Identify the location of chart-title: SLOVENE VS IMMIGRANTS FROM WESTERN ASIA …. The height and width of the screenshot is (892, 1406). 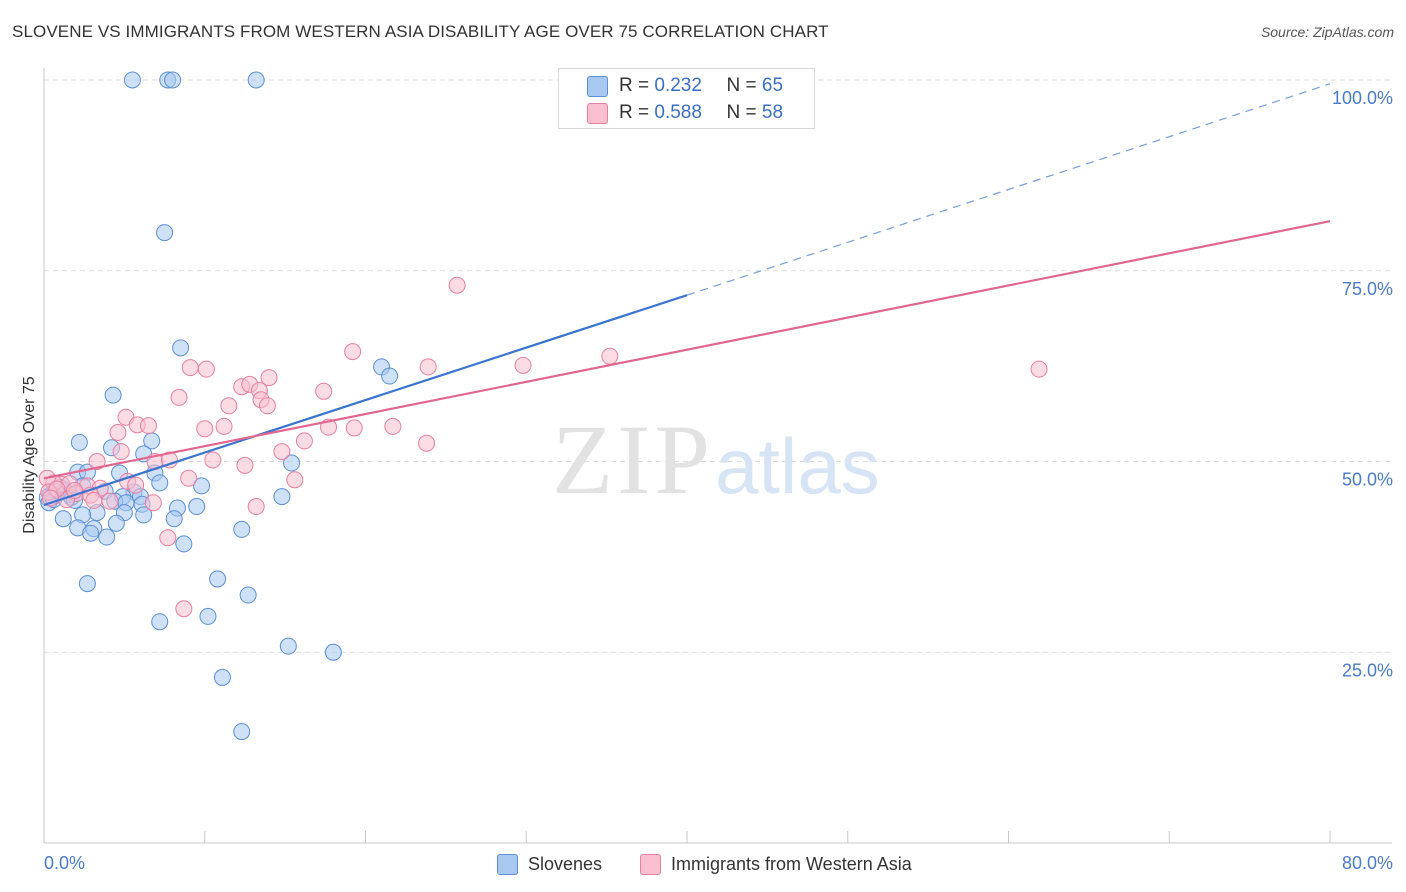
(420, 31).